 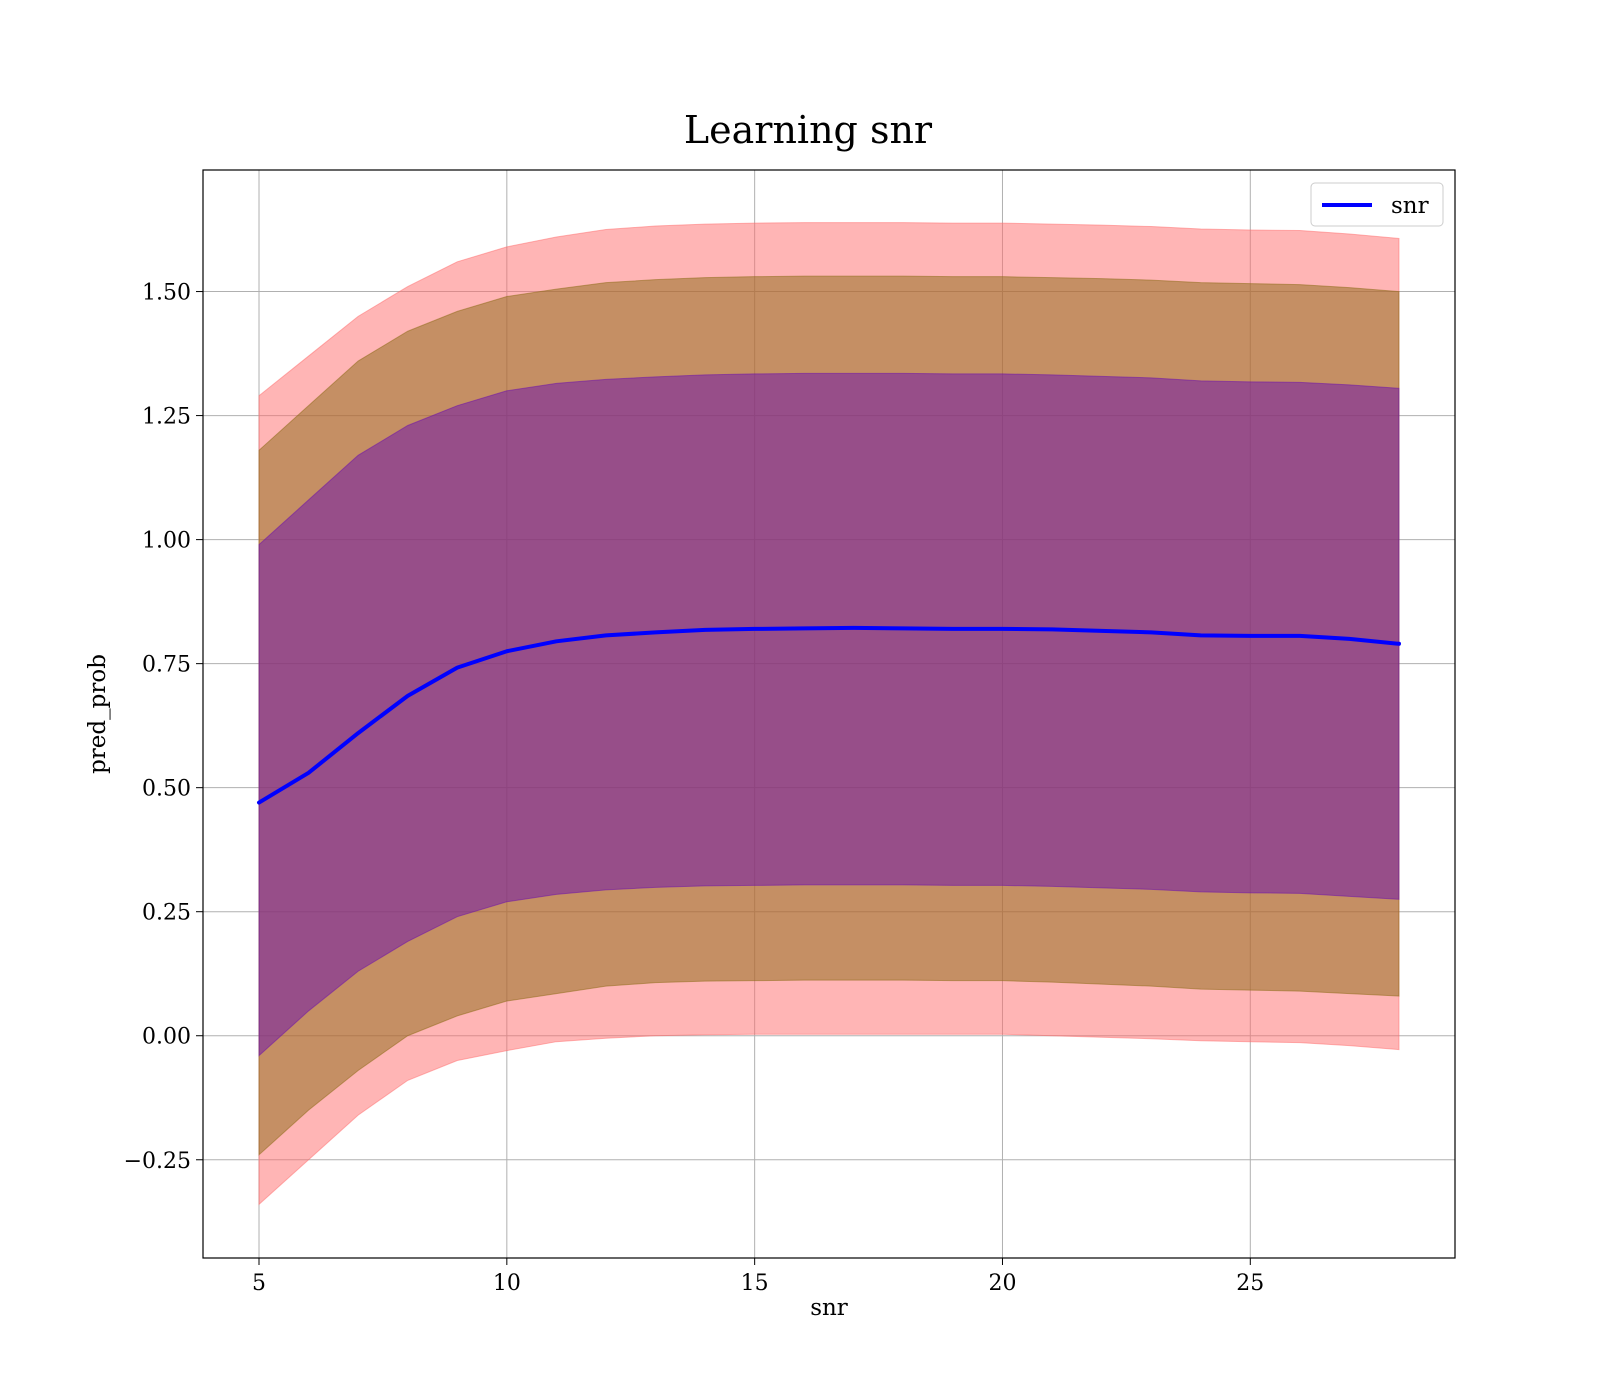 What do you see at coordinates (166, 1037) in the screenshot?
I see `y-tick-label-1: 0.00` at bounding box center [166, 1037].